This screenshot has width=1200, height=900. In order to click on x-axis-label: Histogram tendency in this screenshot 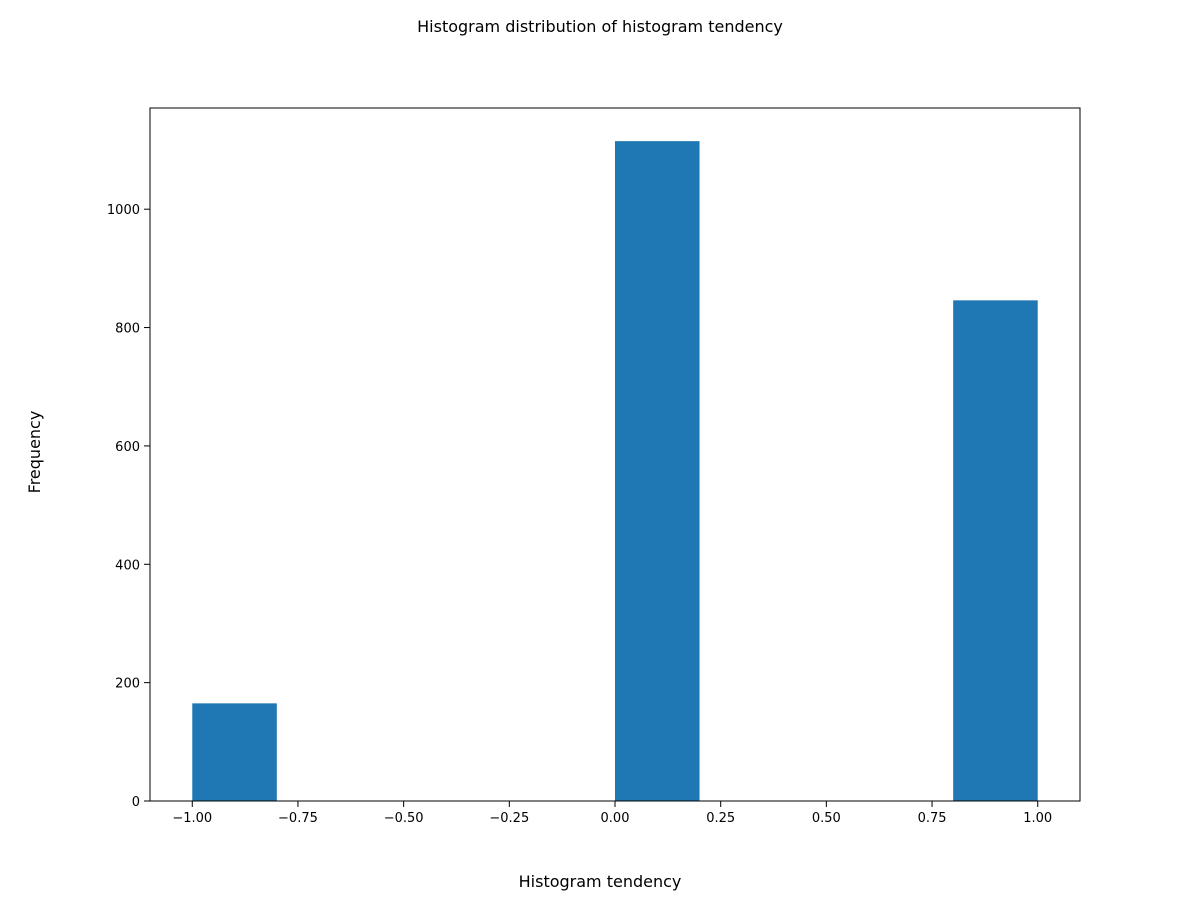, I will do `click(600, 881)`.